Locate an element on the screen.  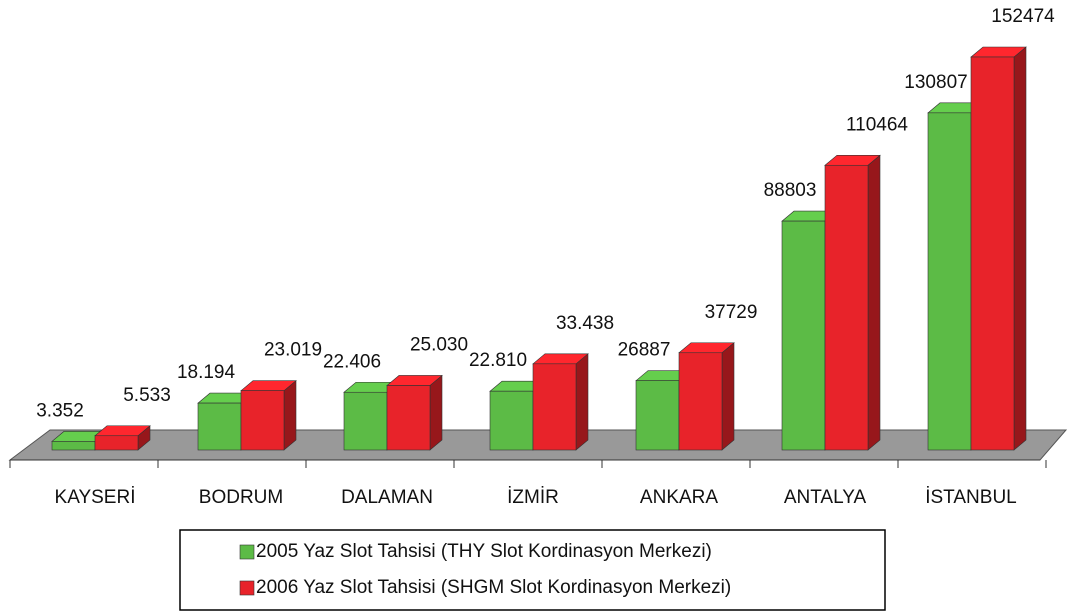
data-label: 22.406 is located at coordinates (352, 361).